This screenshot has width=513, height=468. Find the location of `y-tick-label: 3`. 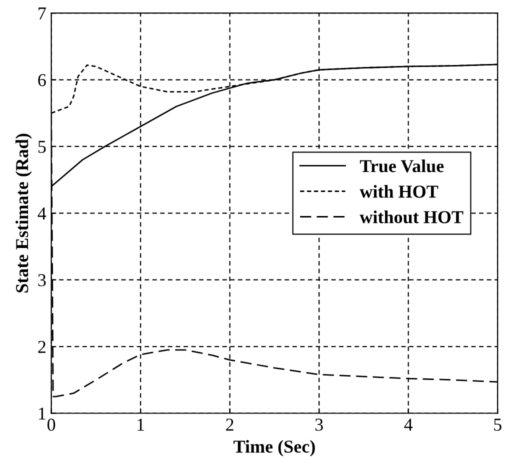

y-tick-label: 3 is located at coordinates (42, 280).